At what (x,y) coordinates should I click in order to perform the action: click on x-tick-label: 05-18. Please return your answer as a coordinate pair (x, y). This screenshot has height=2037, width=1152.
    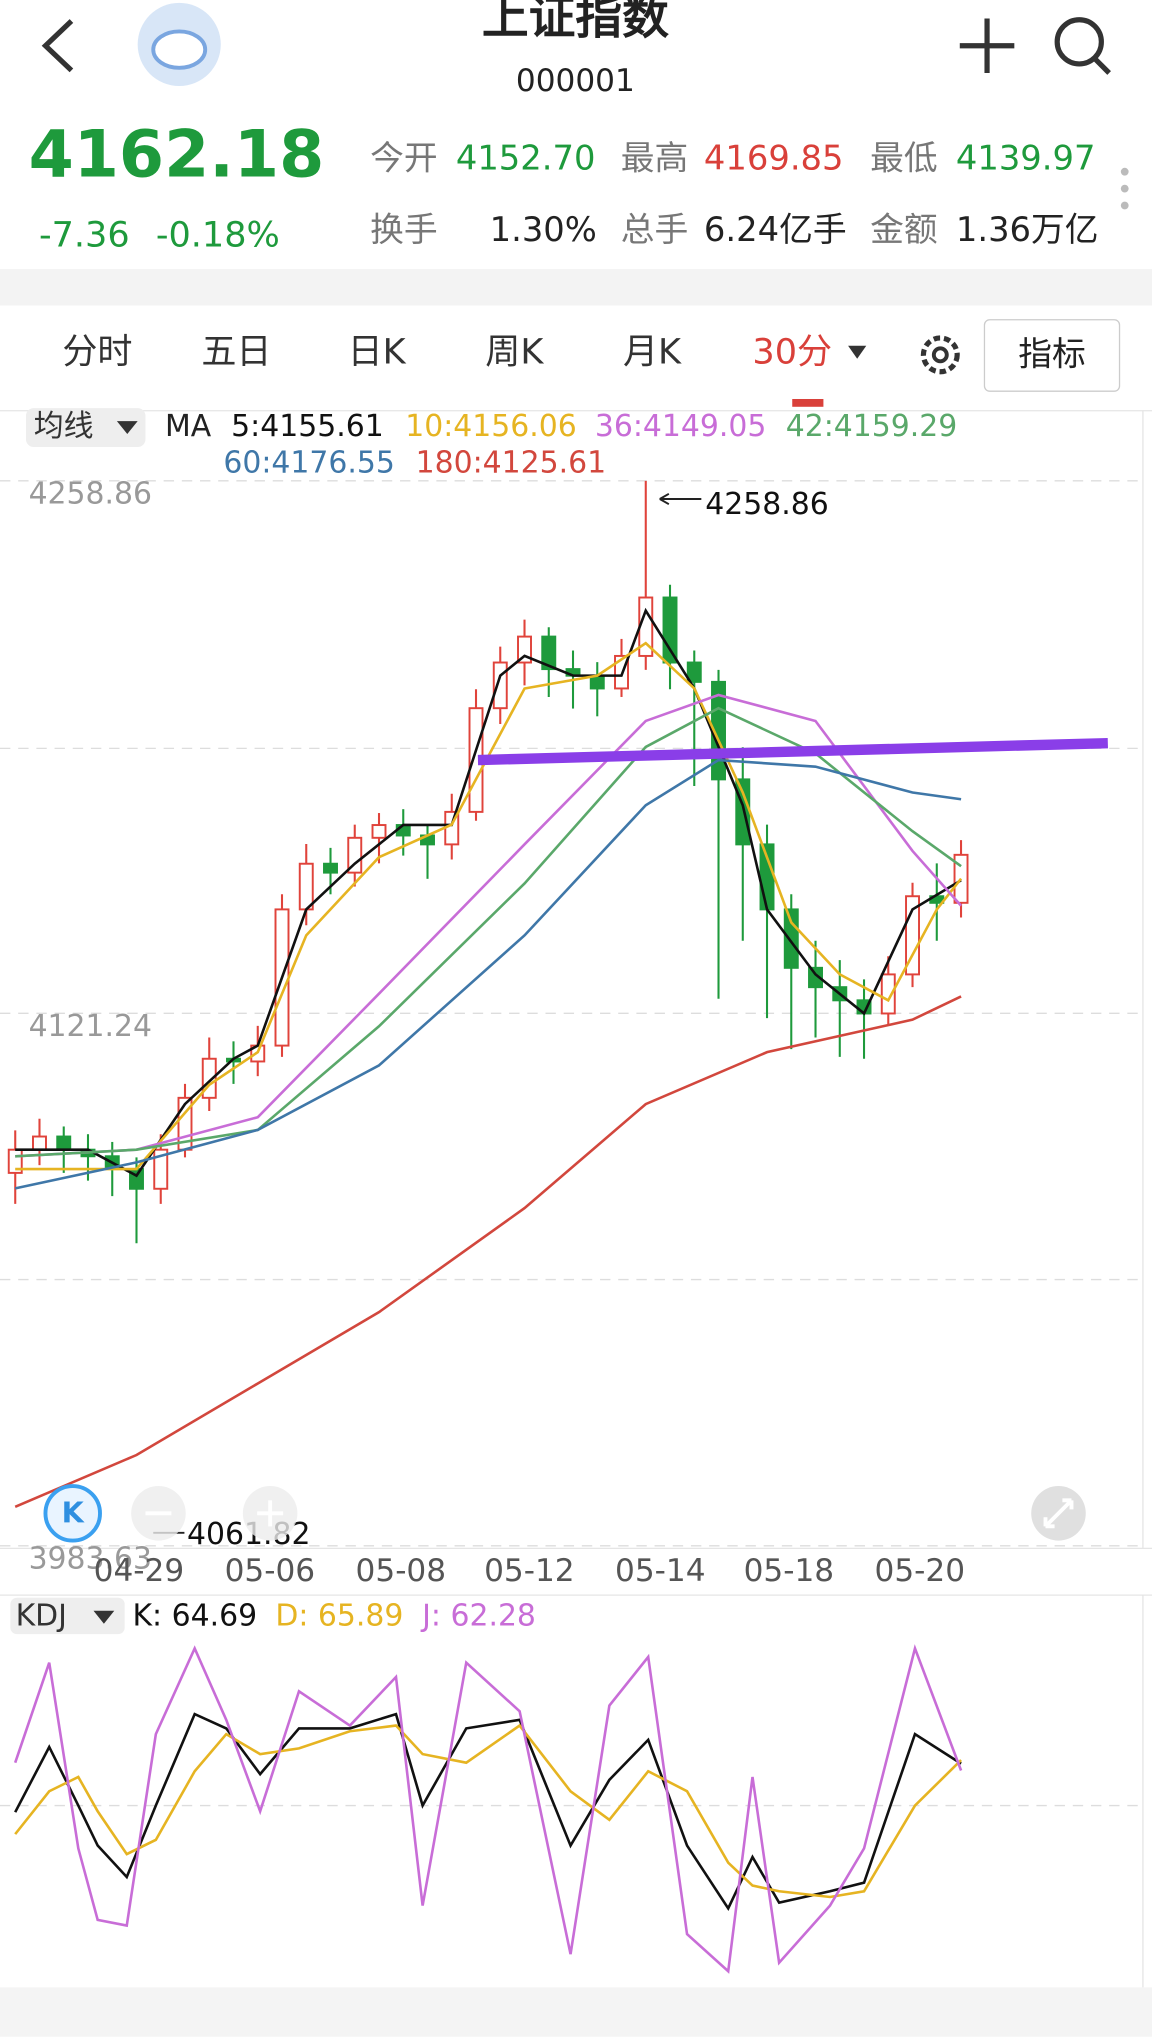
    Looking at the image, I should click on (789, 1571).